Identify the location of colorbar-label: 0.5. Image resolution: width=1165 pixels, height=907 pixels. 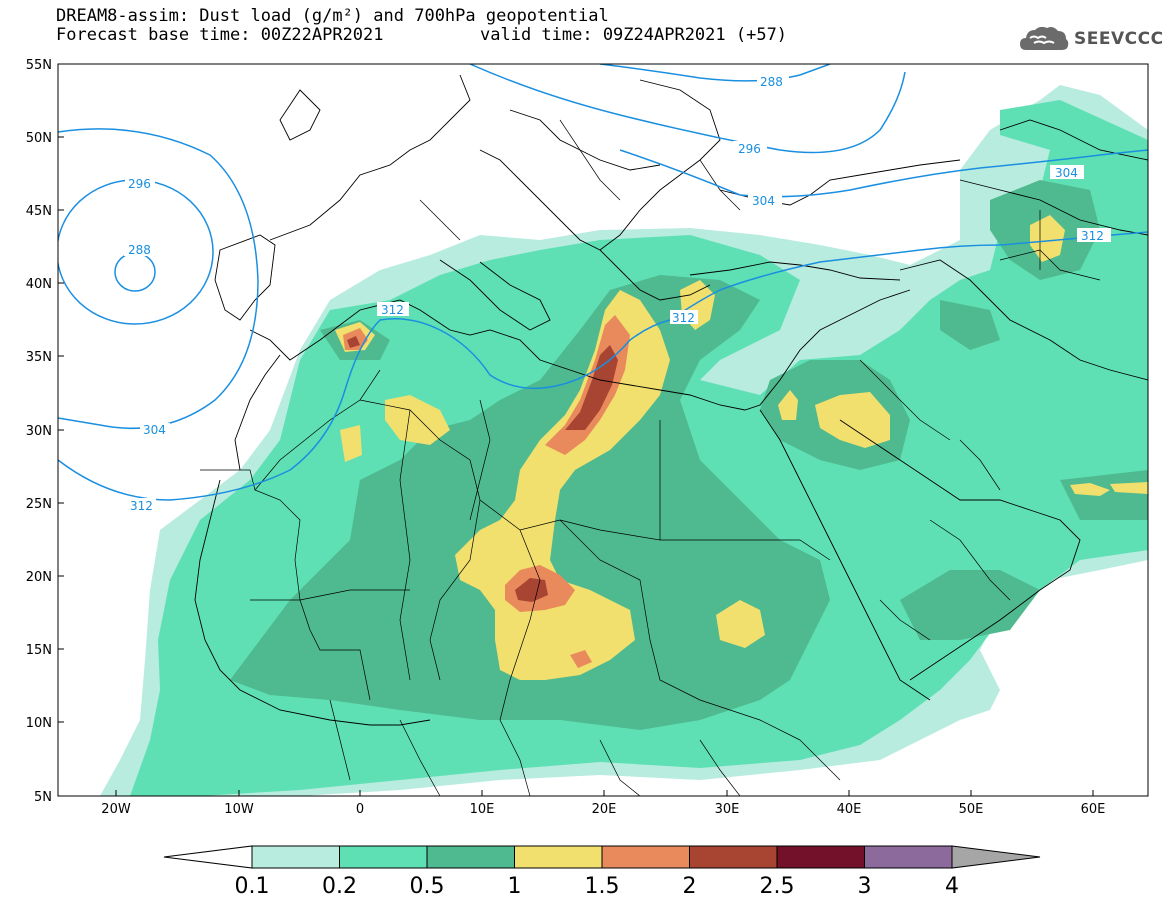
(427, 886).